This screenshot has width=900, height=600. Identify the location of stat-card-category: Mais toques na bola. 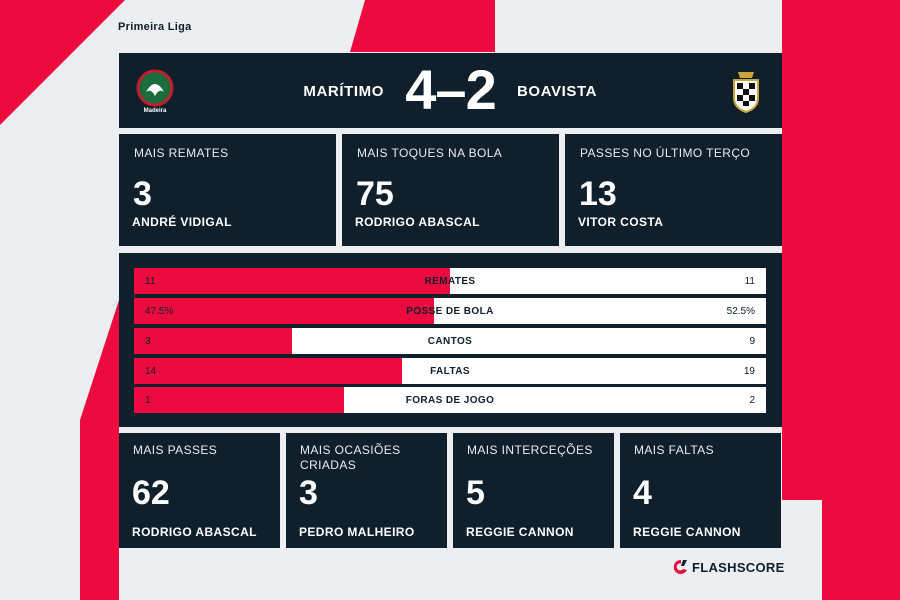
(430, 153).